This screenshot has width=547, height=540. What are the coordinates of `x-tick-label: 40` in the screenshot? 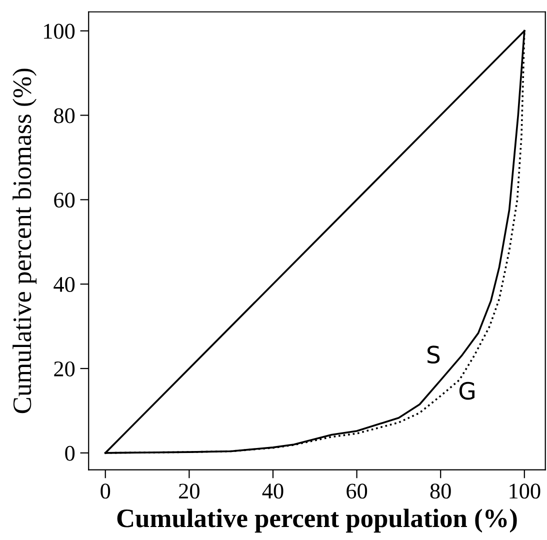 It's located at (273, 491).